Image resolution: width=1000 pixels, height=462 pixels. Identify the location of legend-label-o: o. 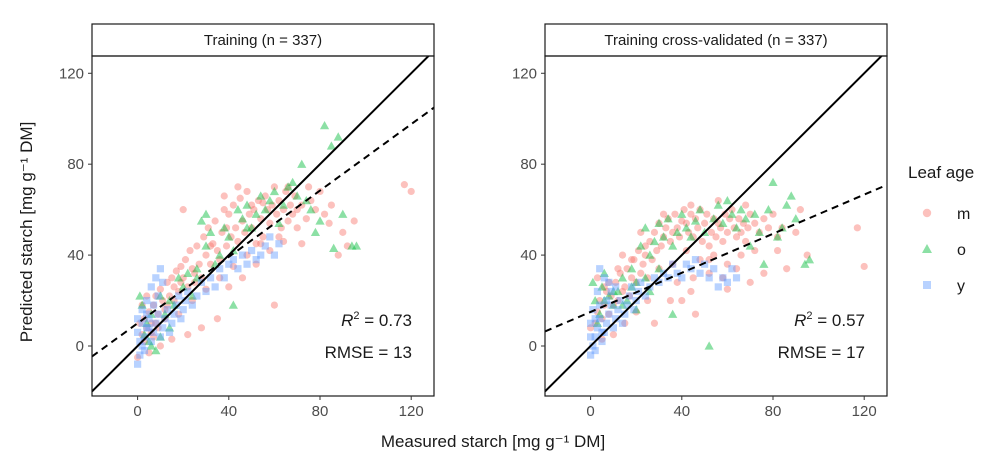
(961, 250).